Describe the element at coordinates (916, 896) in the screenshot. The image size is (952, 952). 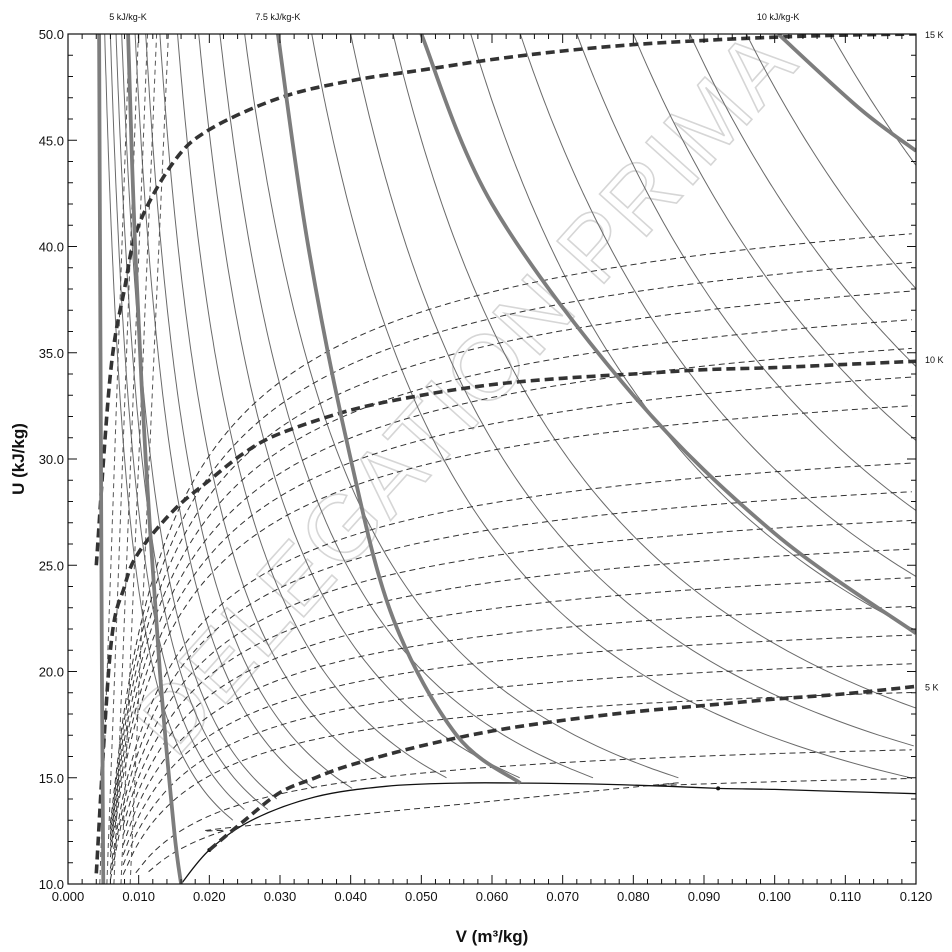
I see `x-tick-label: 0.120` at that location.